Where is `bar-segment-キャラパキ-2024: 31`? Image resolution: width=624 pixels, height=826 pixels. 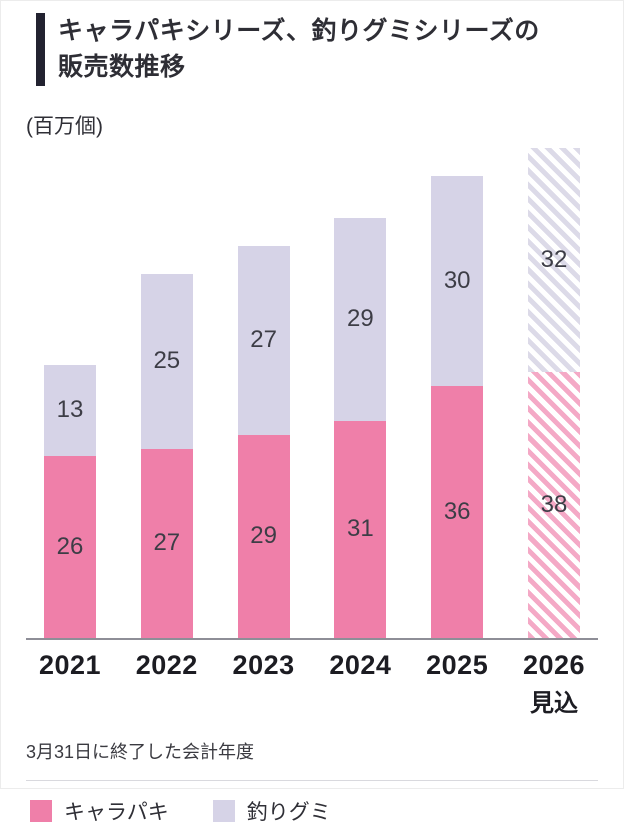 bar-segment-キャラパキ-2024: 31 is located at coordinates (360, 529).